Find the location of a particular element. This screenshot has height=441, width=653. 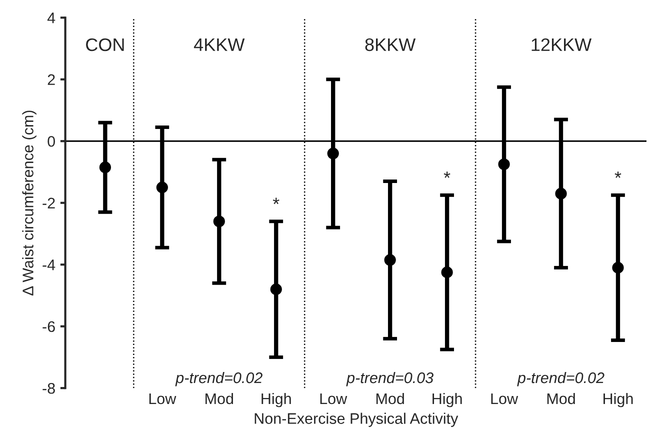

x-axis-title: Non-Exercise Physical Activity is located at coordinates (356, 419).